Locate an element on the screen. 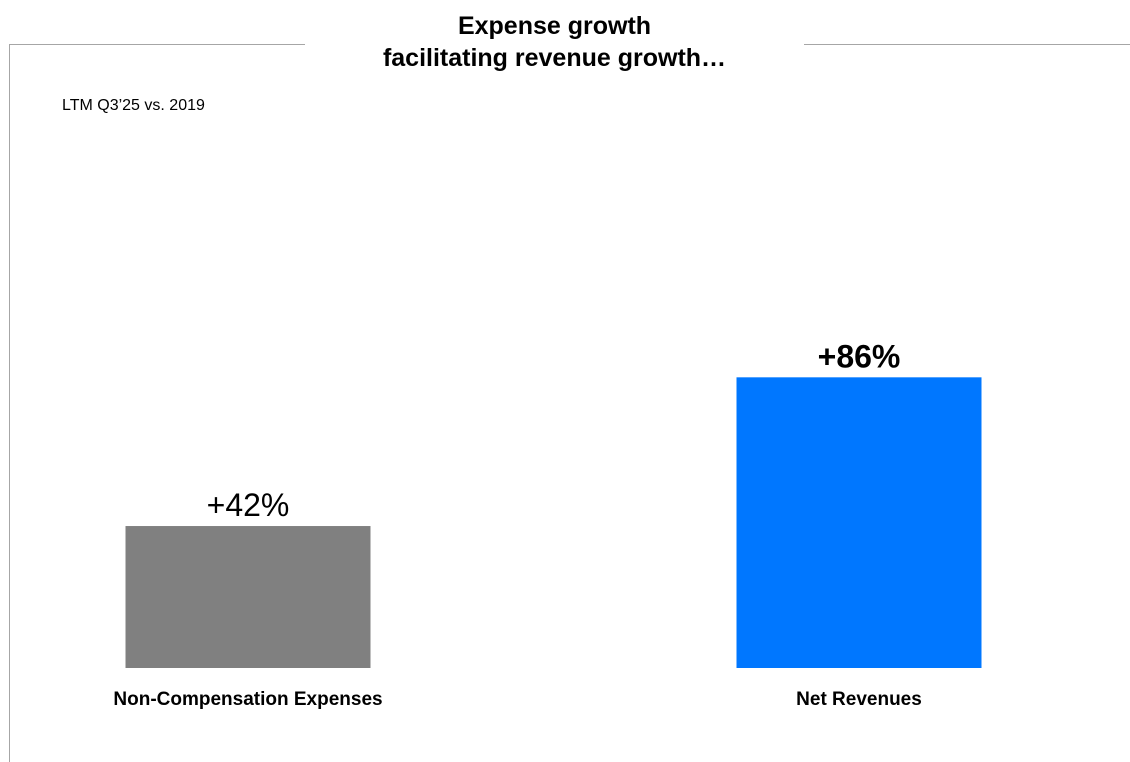 The height and width of the screenshot is (762, 1130). chart-title-line-1: Expense growth is located at coordinates (554, 26).